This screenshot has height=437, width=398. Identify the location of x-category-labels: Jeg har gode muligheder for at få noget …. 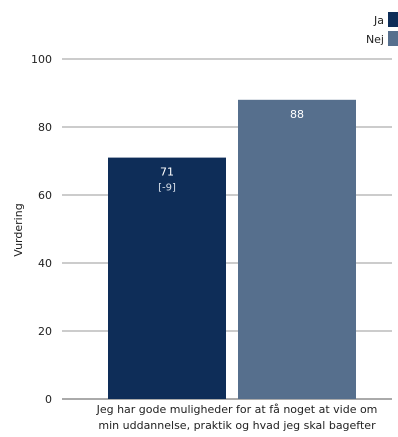
(237, 417).